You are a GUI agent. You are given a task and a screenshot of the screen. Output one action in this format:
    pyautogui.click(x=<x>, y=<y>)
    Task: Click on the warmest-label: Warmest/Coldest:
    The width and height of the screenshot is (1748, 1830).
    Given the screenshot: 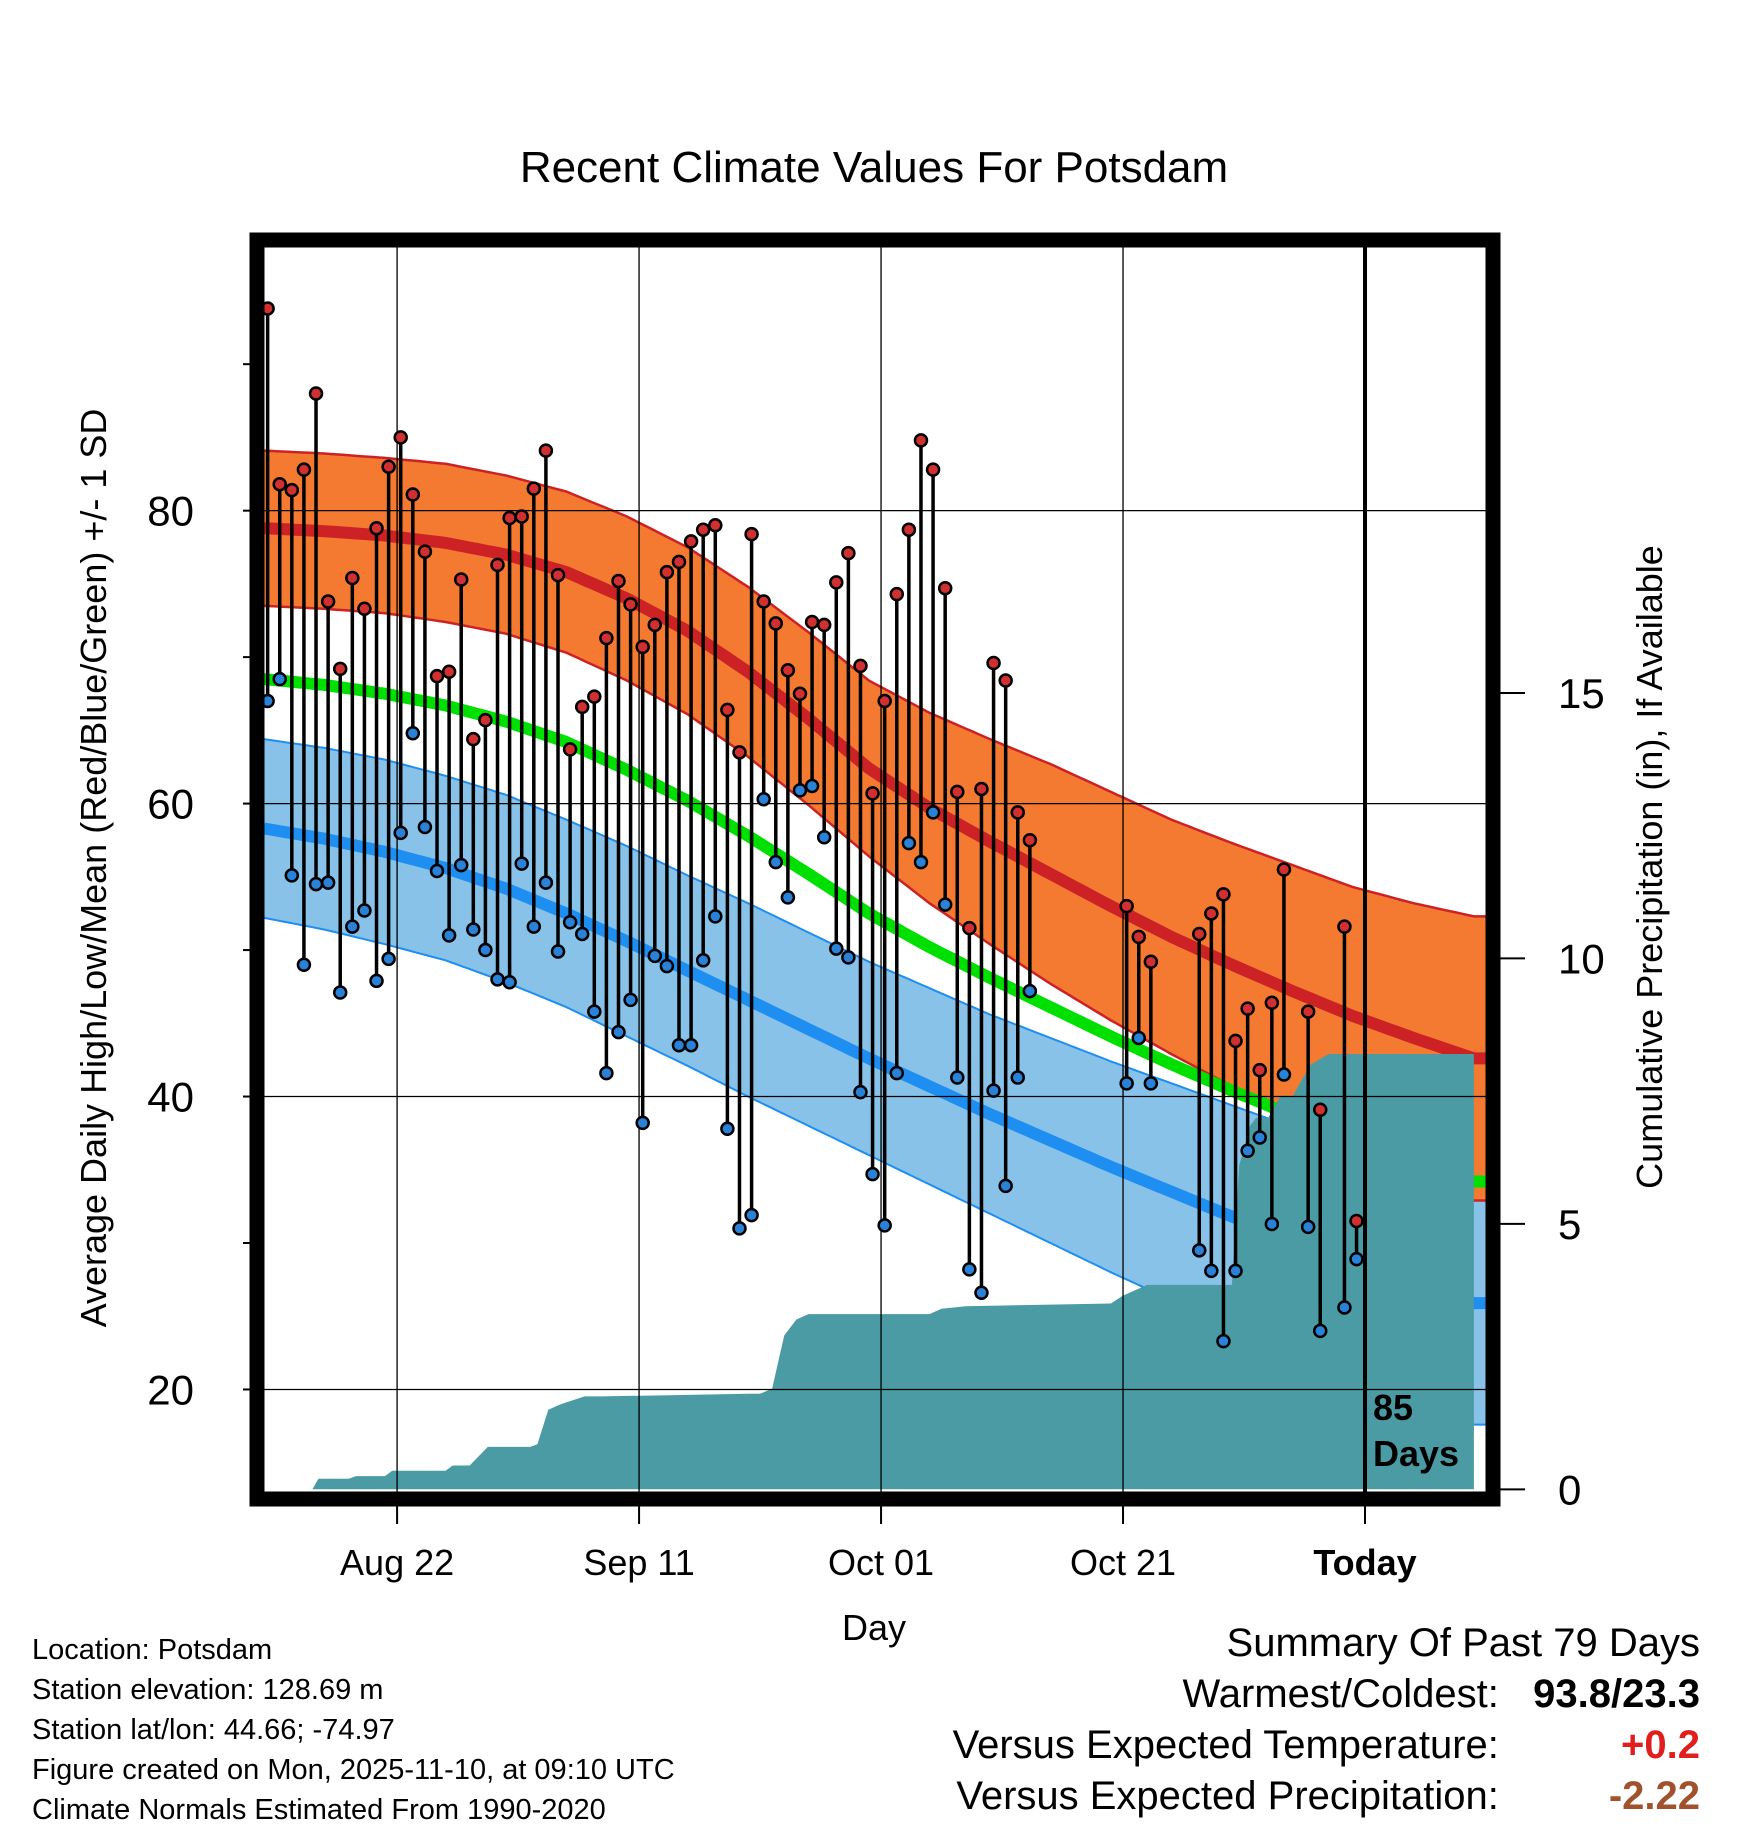 What is the action you would take?
    pyautogui.click(x=1340, y=1694)
    